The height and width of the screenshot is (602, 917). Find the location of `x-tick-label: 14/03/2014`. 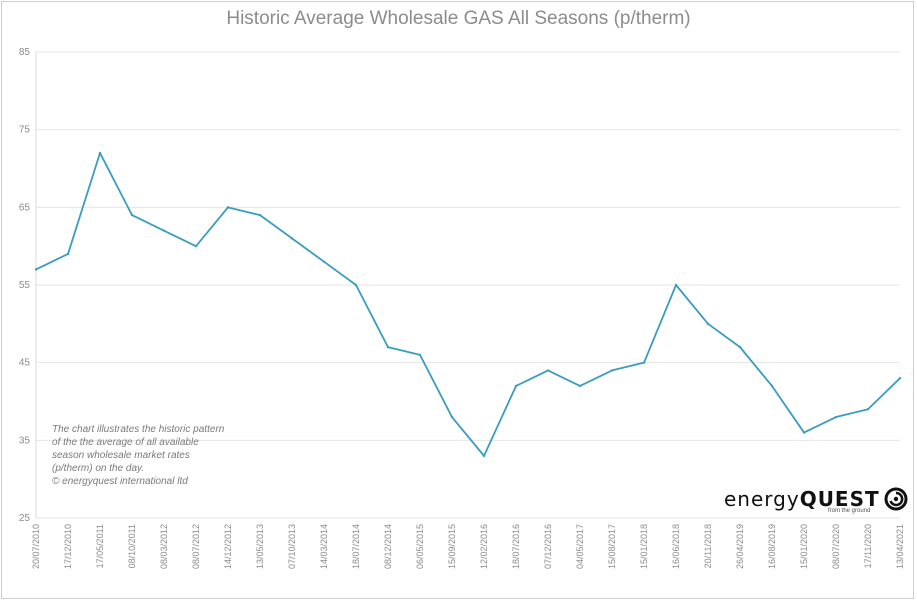

x-tick-label: 14/03/2014 is located at coordinates (324, 546).